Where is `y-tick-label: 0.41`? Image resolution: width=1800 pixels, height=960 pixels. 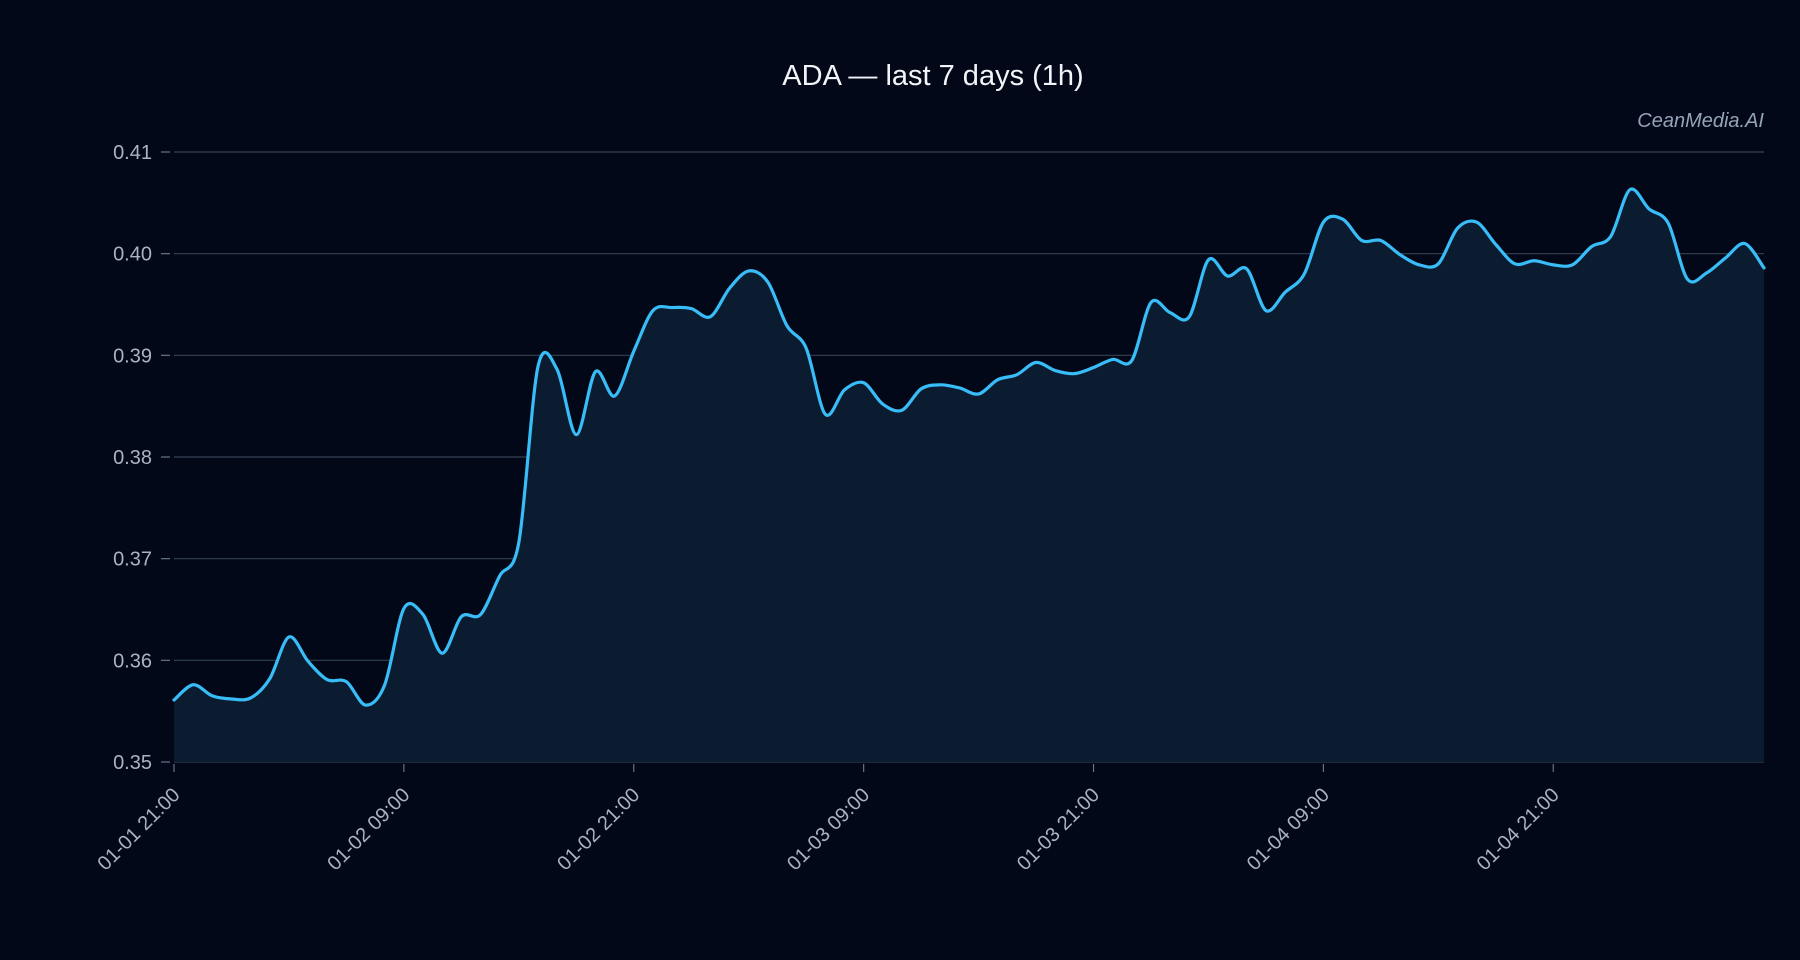
y-tick-label: 0.41 is located at coordinates (132, 153).